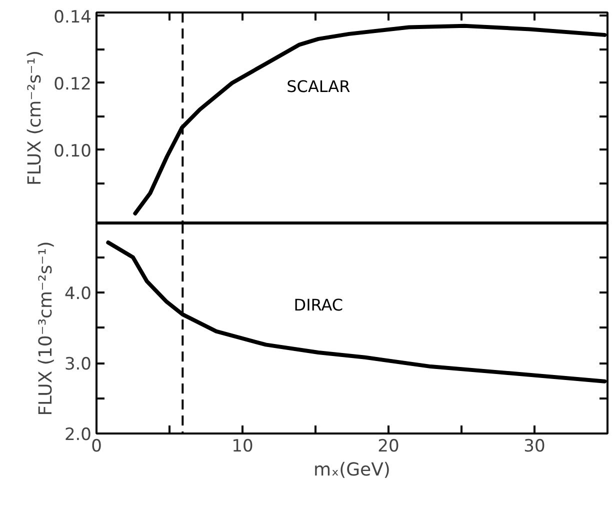 This screenshot has height=505, width=612. I want to click on series-label: SCALAR, so click(318, 86).